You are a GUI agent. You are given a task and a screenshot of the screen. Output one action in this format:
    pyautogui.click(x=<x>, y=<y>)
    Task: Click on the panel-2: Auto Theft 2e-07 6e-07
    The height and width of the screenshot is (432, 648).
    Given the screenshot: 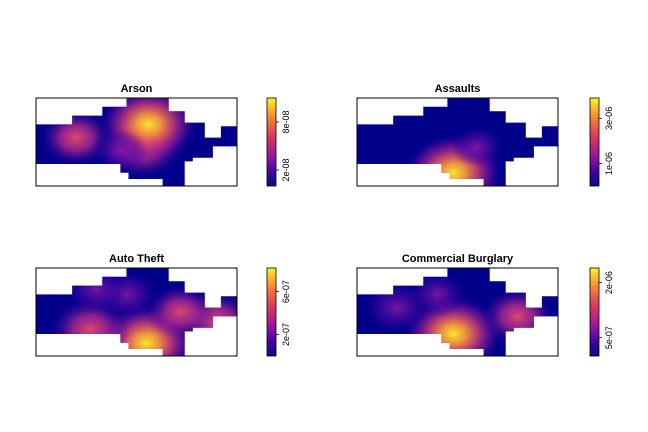 What is the action you would take?
    pyautogui.click(x=163, y=305)
    